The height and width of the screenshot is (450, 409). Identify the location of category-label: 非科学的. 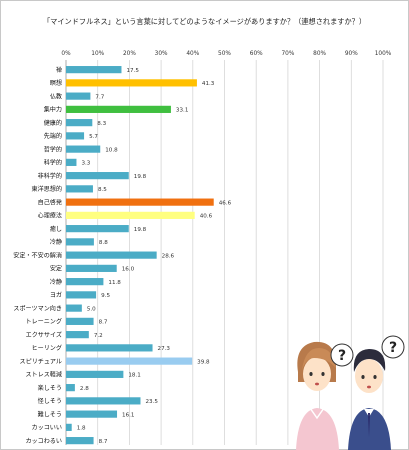
(50, 176).